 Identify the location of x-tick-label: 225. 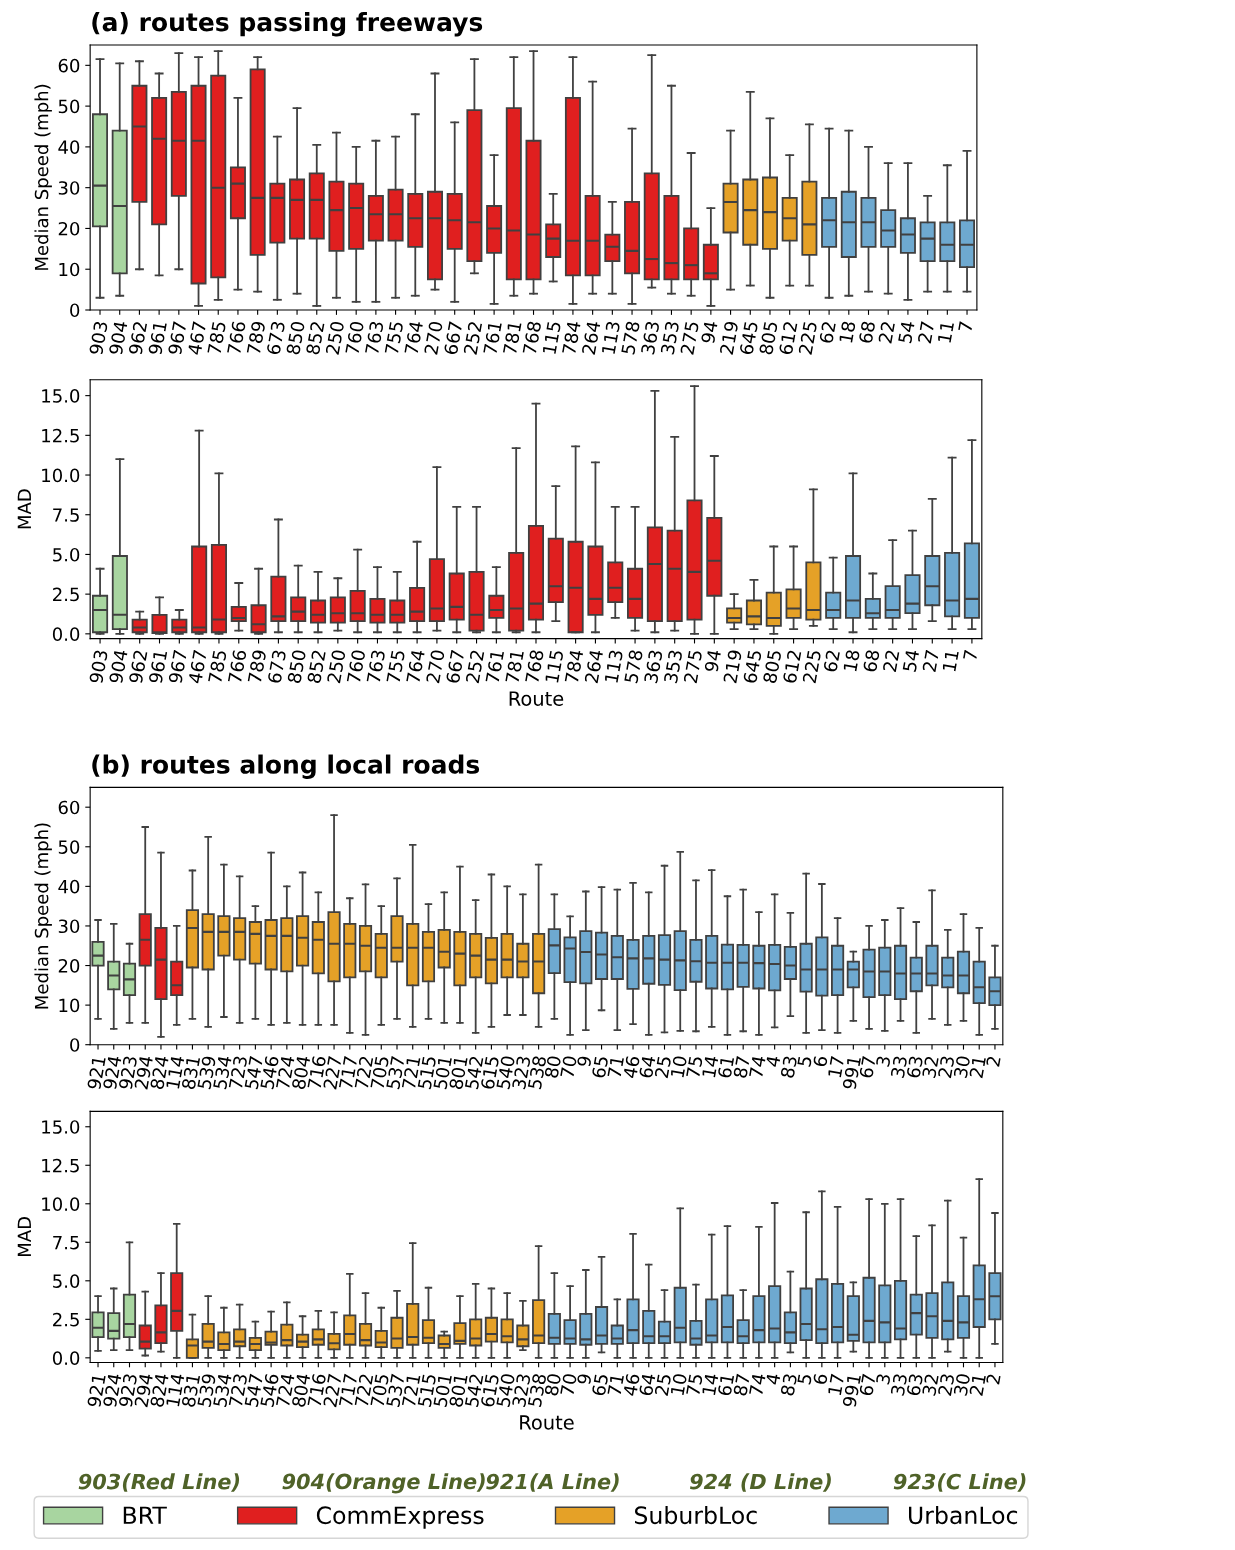
(812, 666).